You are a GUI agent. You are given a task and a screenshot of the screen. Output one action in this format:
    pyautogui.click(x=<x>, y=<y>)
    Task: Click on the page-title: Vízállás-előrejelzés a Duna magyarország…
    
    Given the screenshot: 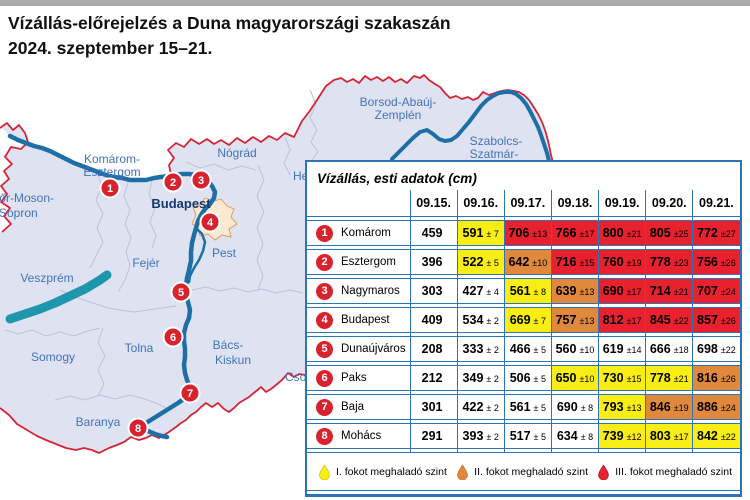 What is the action you would take?
    pyautogui.click(x=229, y=36)
    